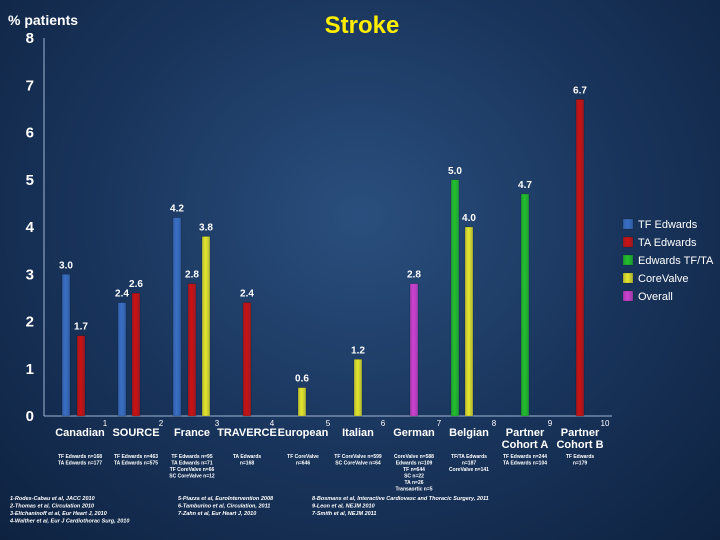 The width and height of the screenshot is (720, 540). I want to click on ref-number: 3, so click(217, 423).